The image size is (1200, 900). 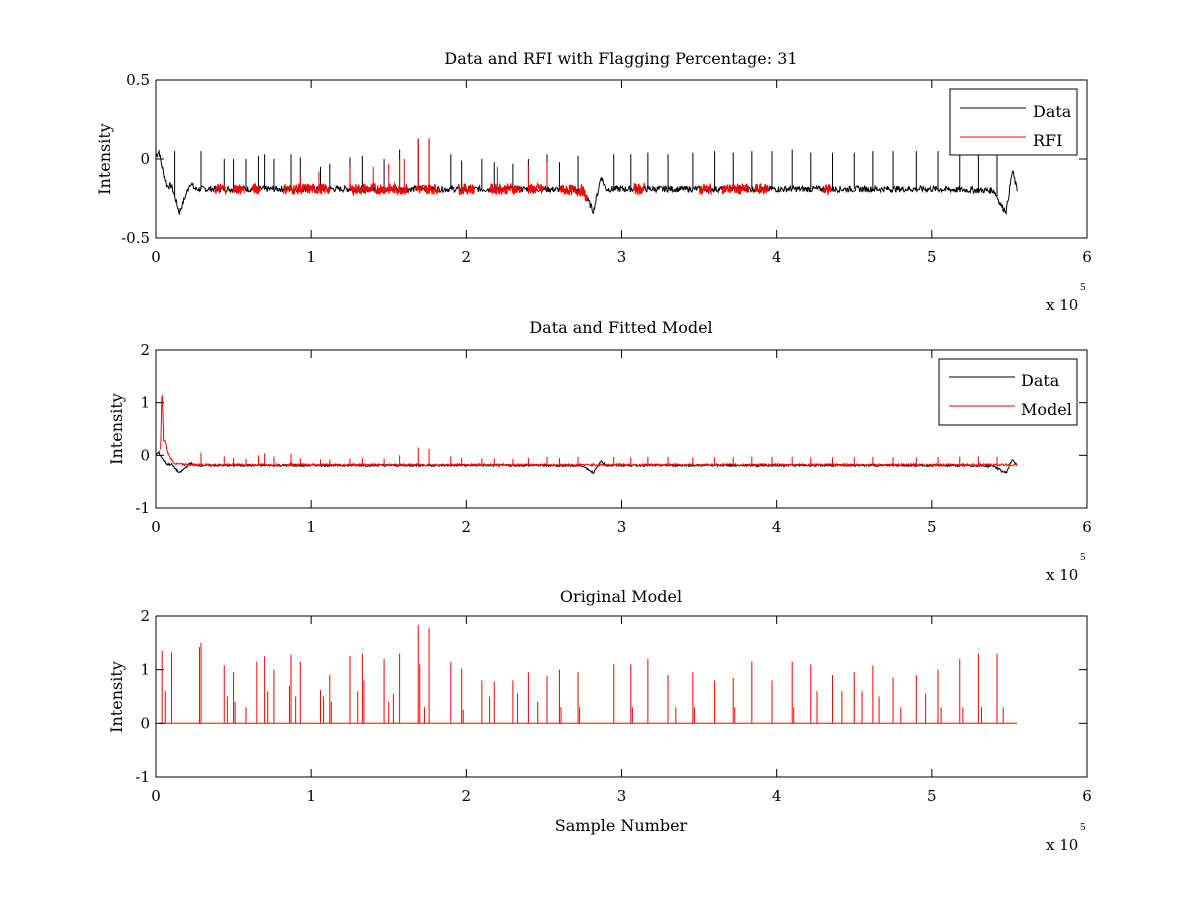 What do you see at coordinates (621, 825) in the screenshot?
I see `x-axis-label: Sample Number` at bounding box center [621, 825].